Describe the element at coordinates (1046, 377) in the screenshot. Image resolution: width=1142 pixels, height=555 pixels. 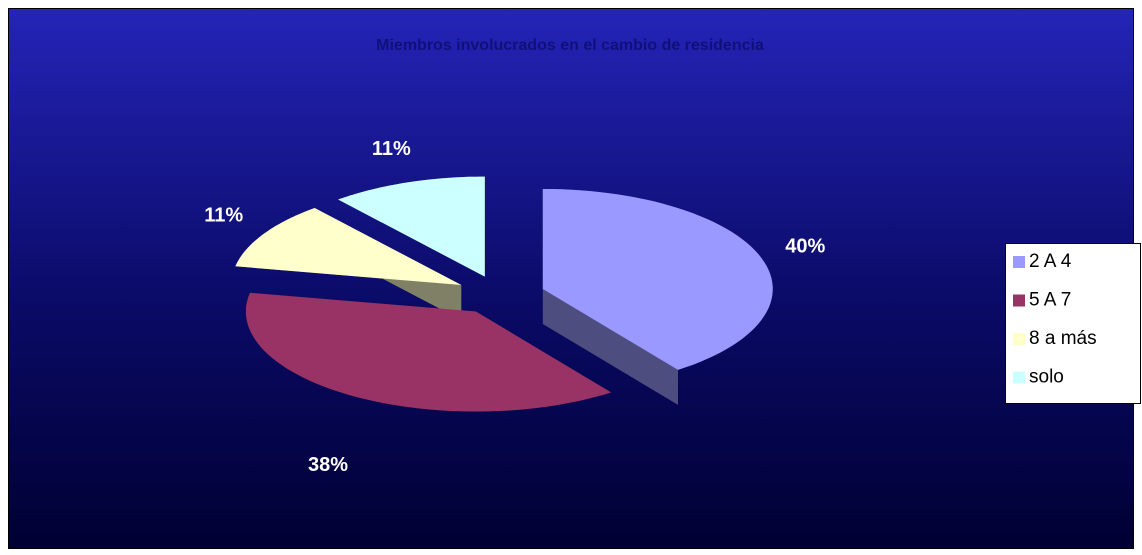
I see `legend-label: solo` at that location.